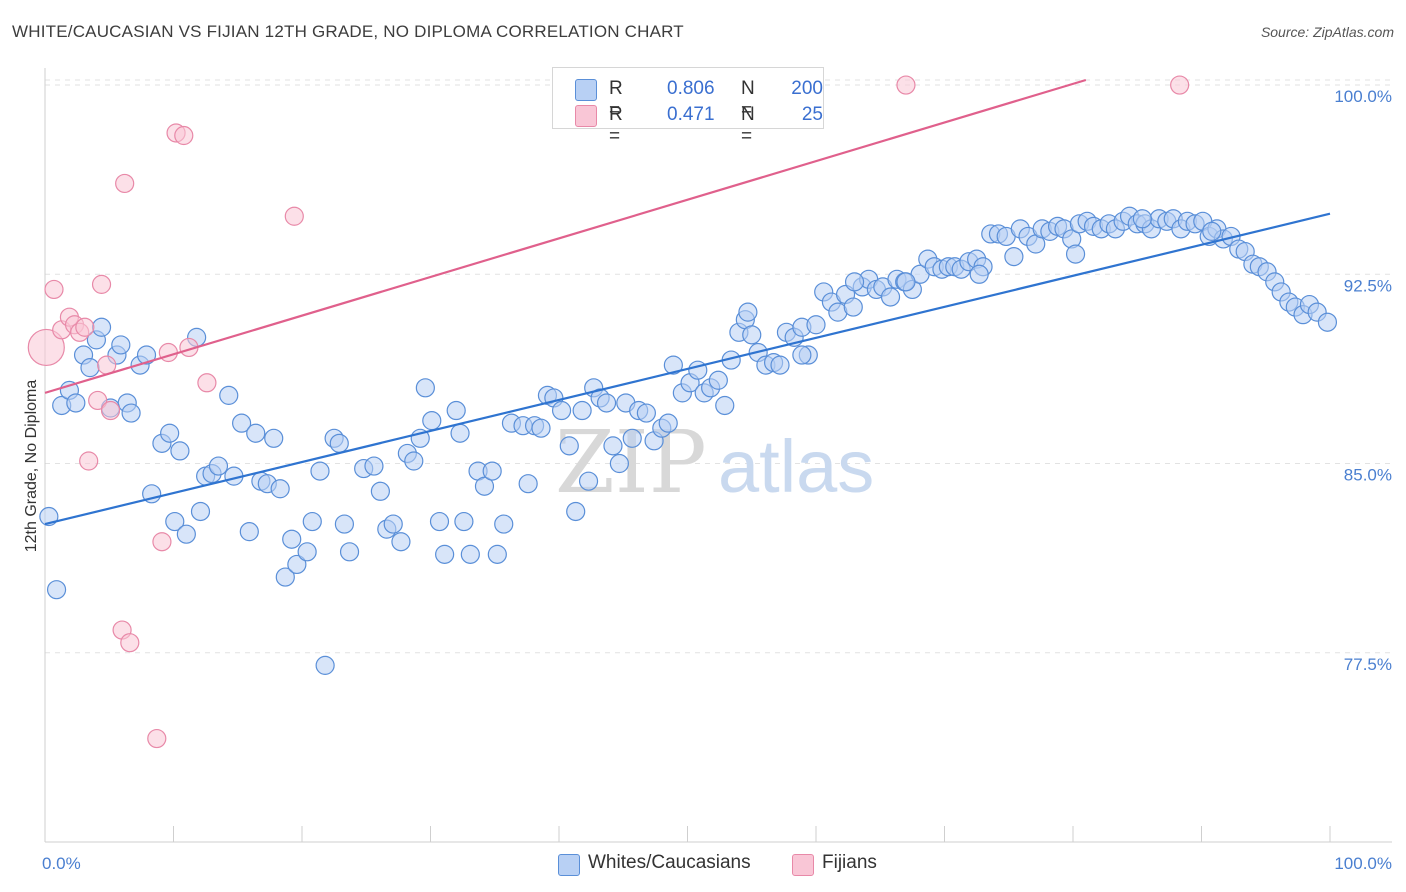 The height and width of the screenshot is (892, 1406). What do you see at coordinates (1368, 475) in the screenshot?
I see `y-tick-label: 85.0%` at bounding box center [1368, 475].